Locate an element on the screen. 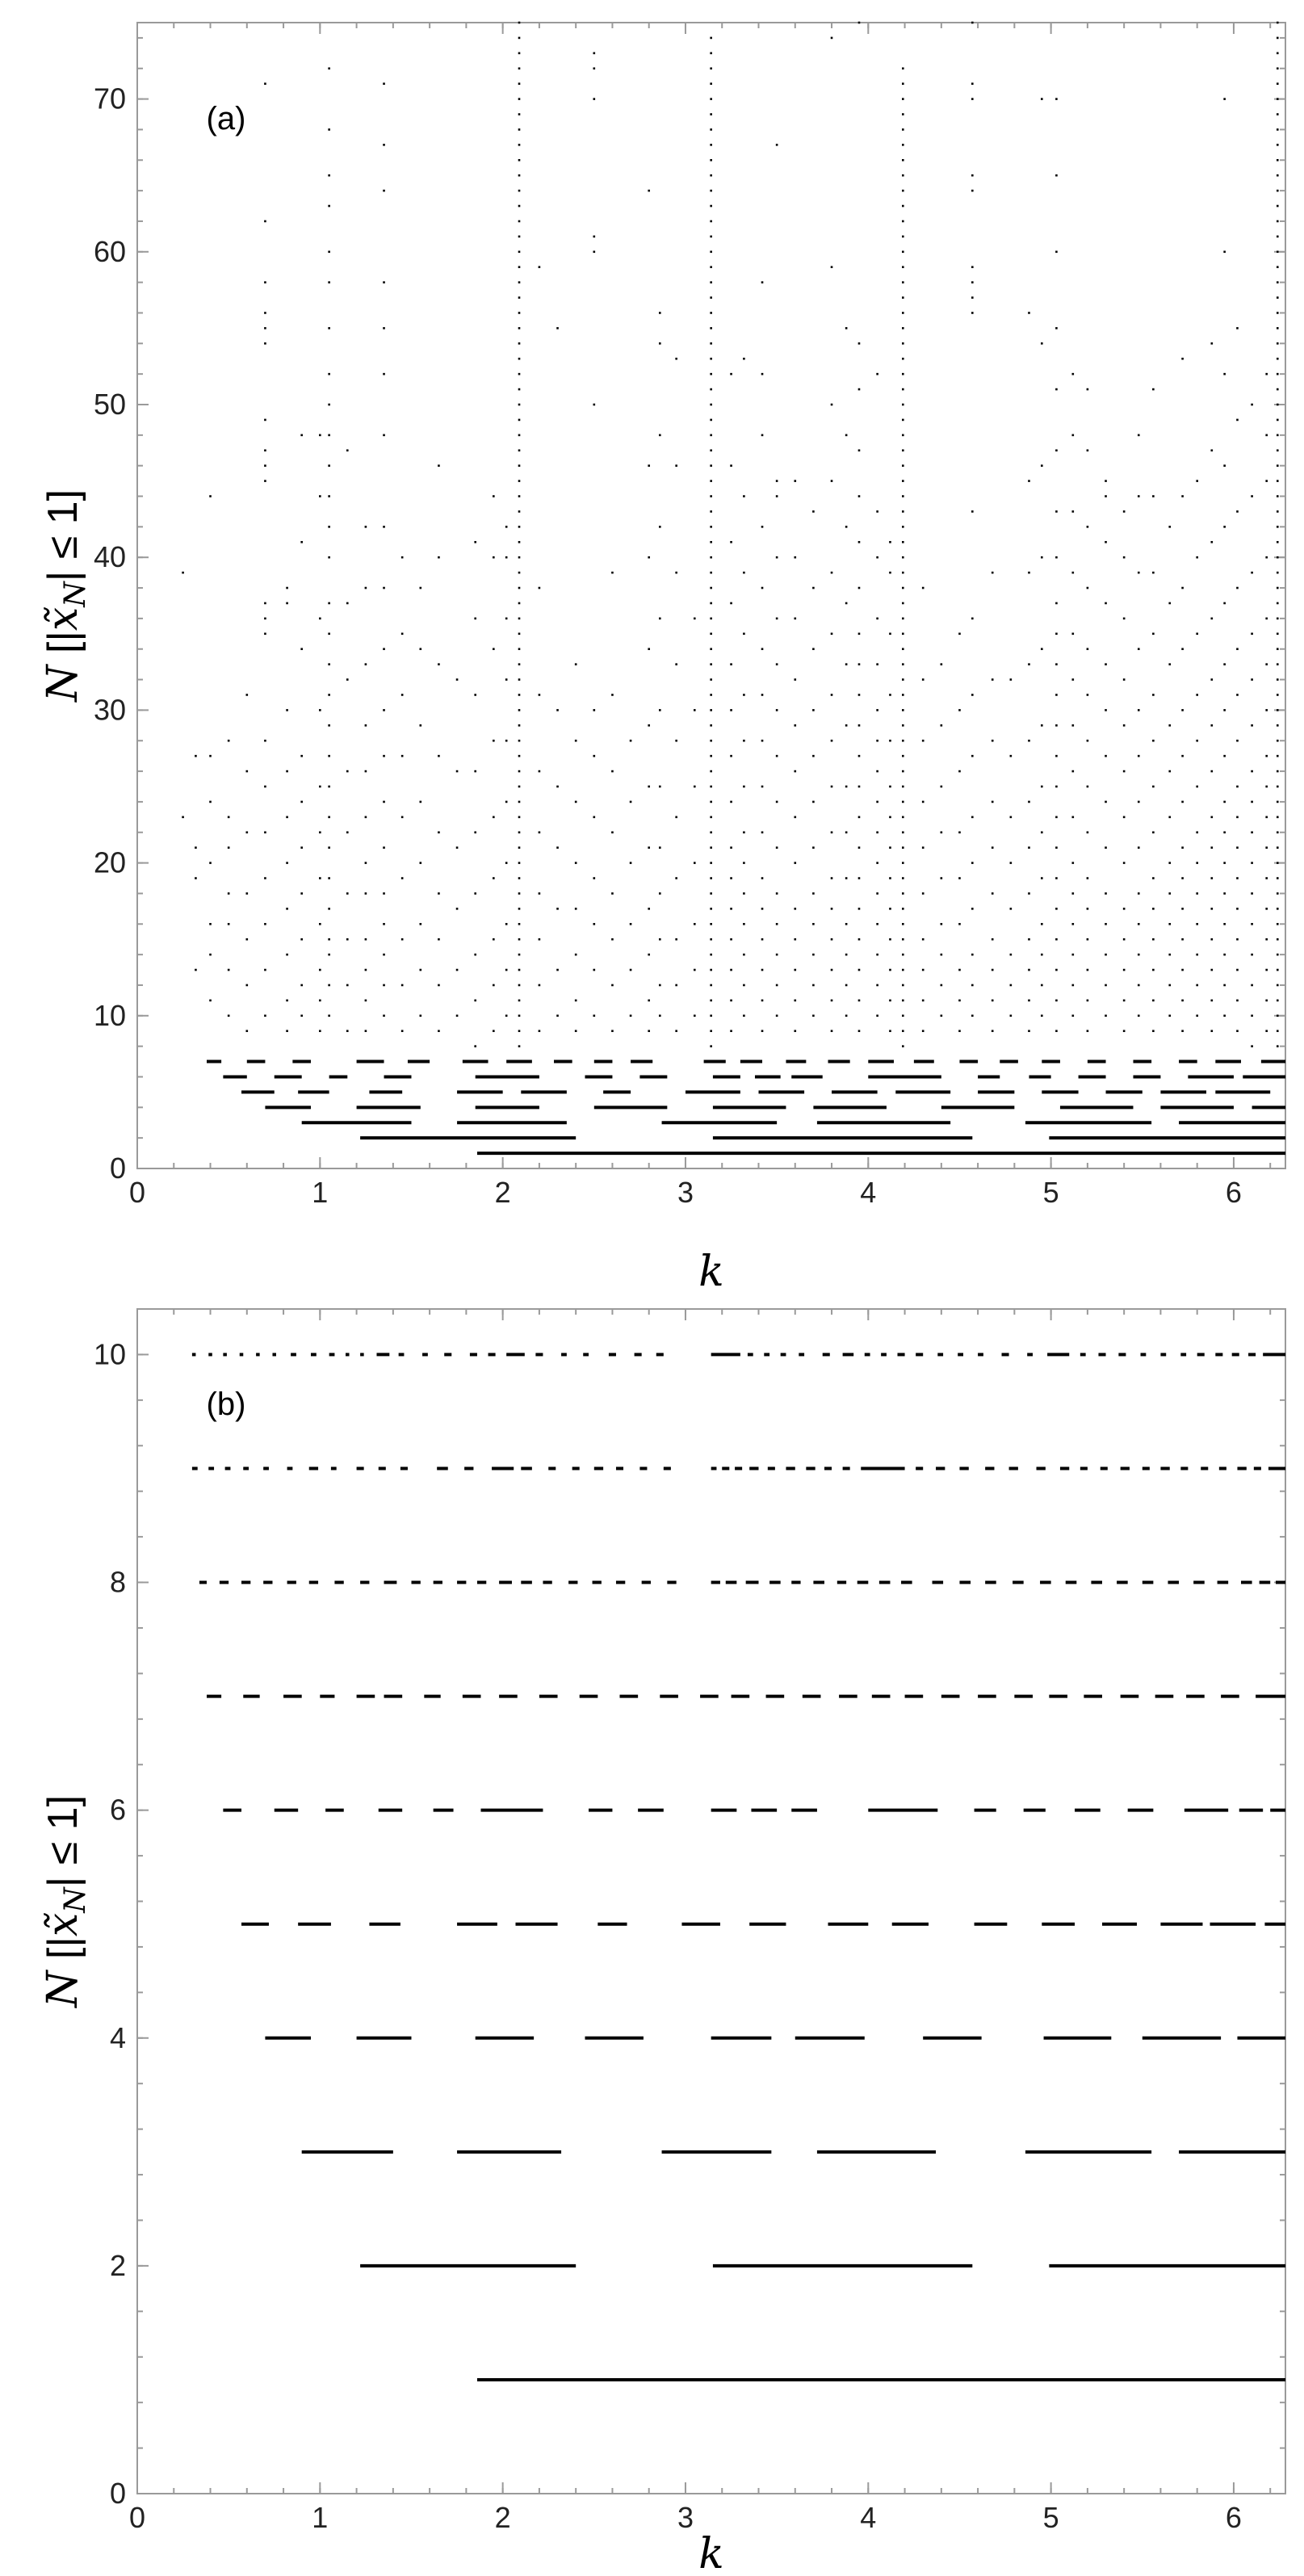 The width and height of the screenshot is (1304, 2576). y-tick-label: 50 is located at coordinates (110, 404).